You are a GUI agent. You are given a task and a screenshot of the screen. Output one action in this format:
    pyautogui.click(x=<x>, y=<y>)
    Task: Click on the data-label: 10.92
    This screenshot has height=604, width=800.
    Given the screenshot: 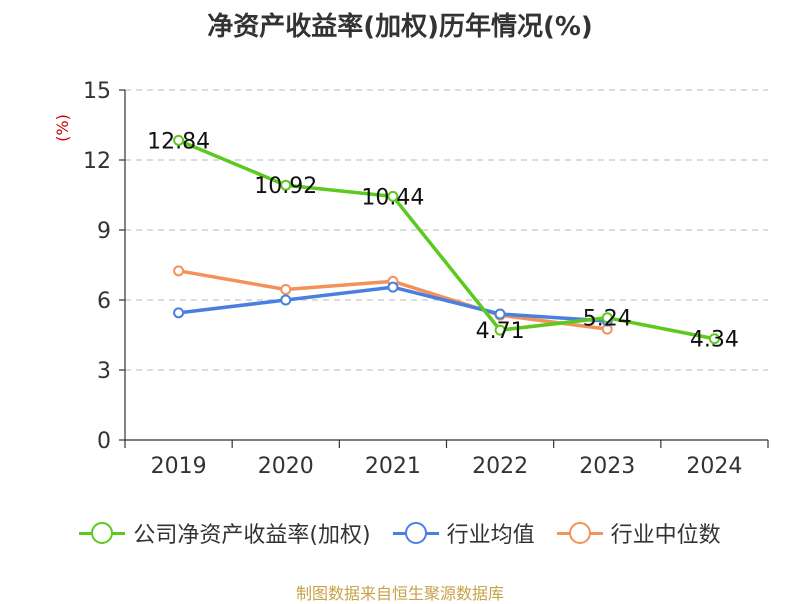 What is the action you would take?
    pyautogui.click(x=285, y=186)
    